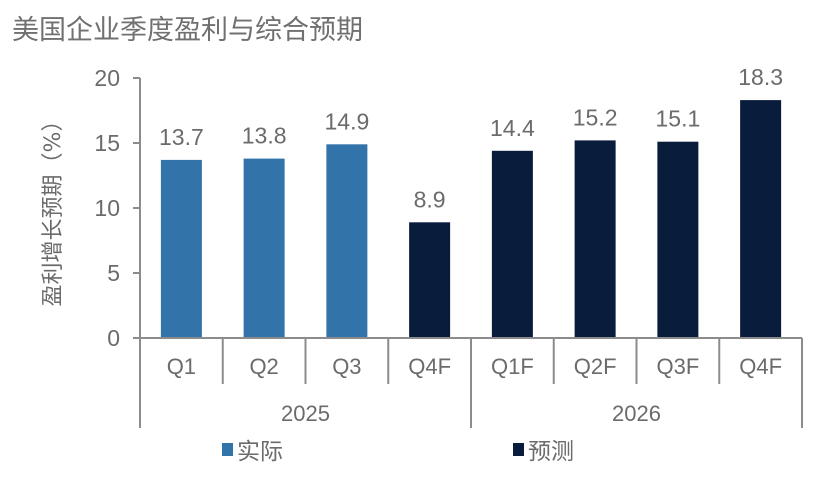 This screenshot has width=834, height=484. I want to click on category-labels: Q1 Q2 Q3 Q4F Q1F Q2F Q3F Q4F, so click(474, 366).